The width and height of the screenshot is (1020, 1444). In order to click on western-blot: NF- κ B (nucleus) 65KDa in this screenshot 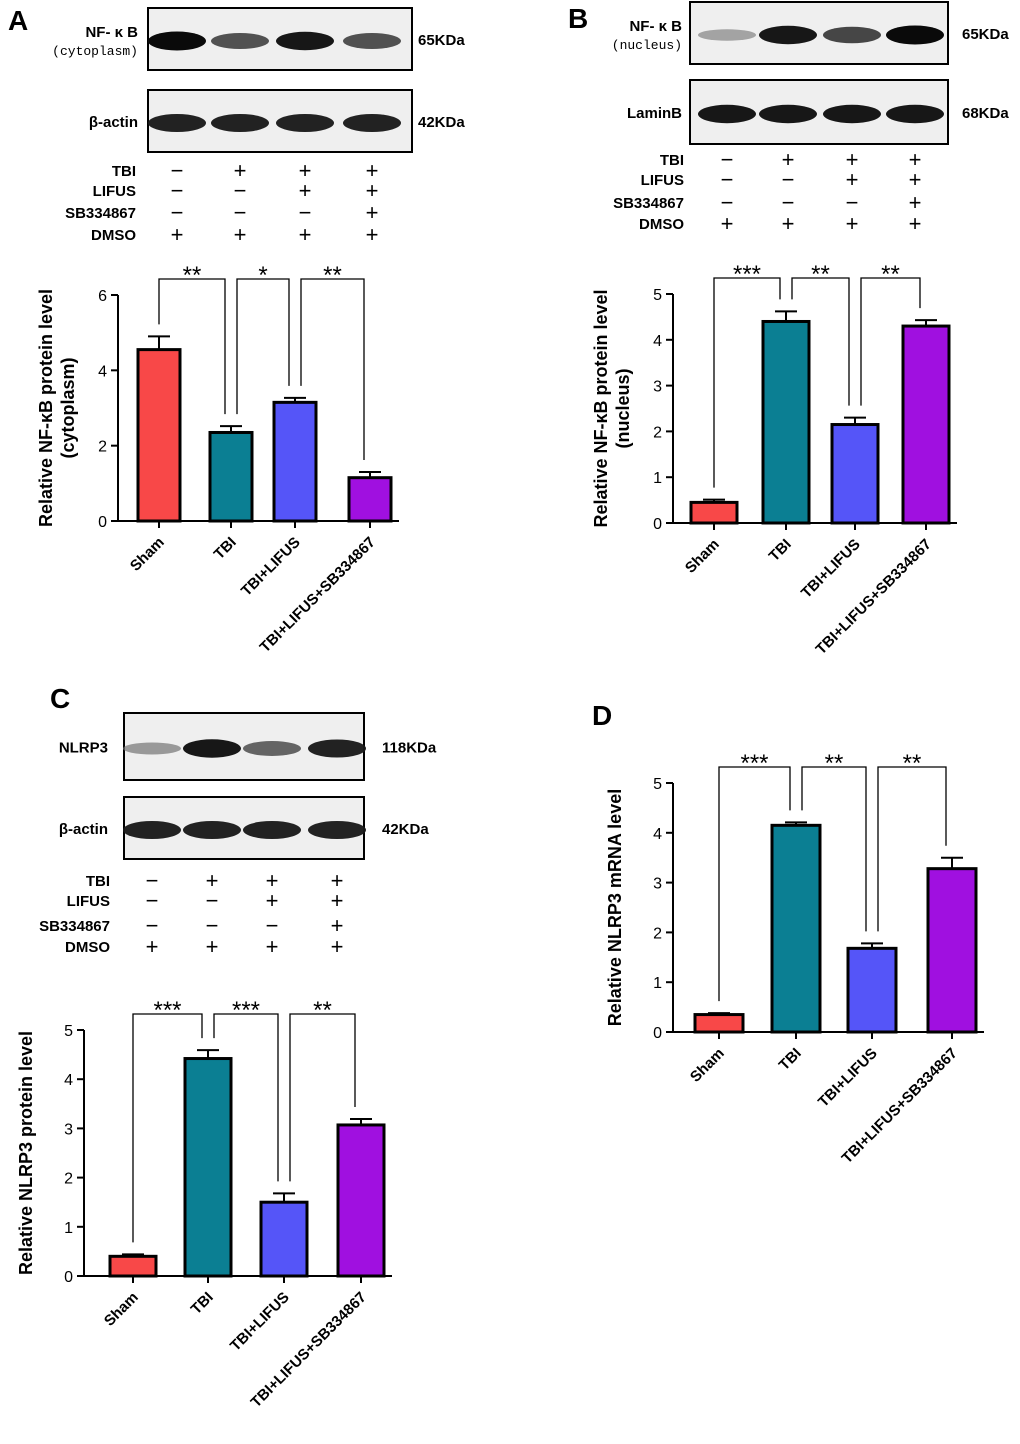, I will do `click(810, 33)`.